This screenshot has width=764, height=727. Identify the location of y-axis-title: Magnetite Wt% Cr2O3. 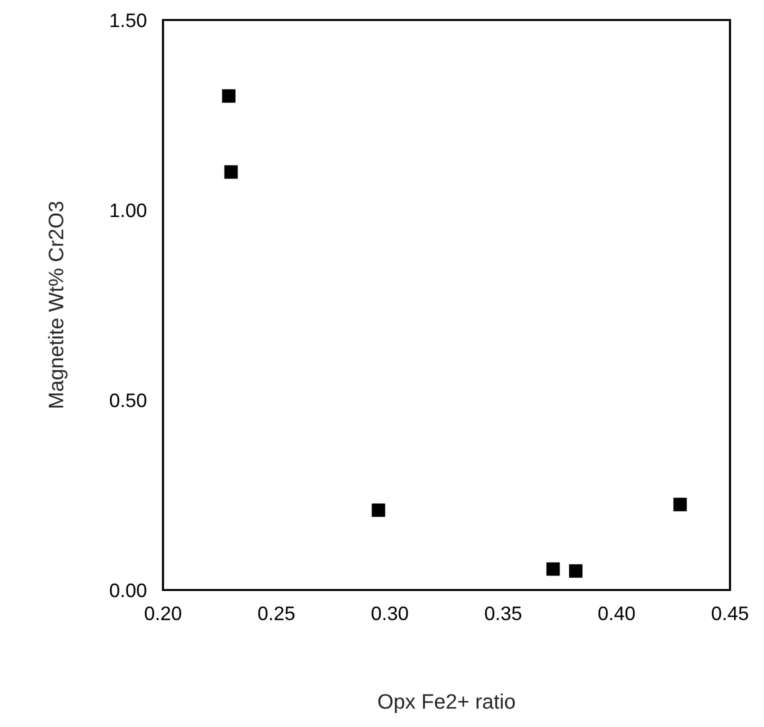
(58, 305).